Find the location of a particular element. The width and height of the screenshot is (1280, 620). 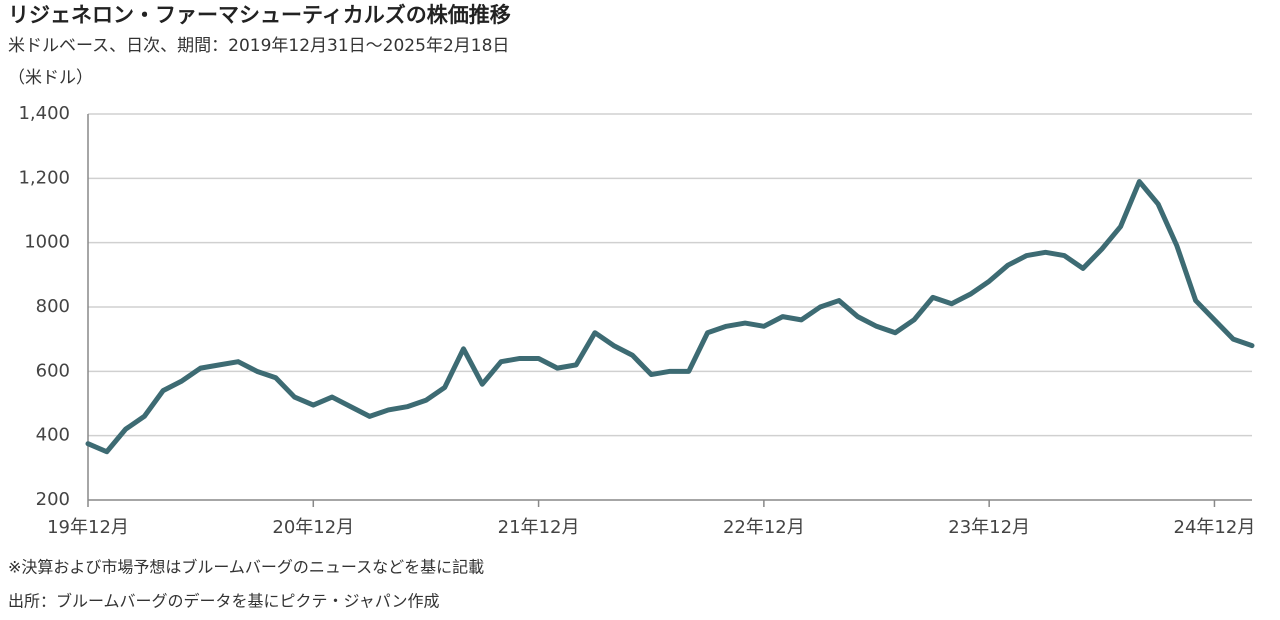

y-tick-label: 200 is located at coordinates (53, 499).